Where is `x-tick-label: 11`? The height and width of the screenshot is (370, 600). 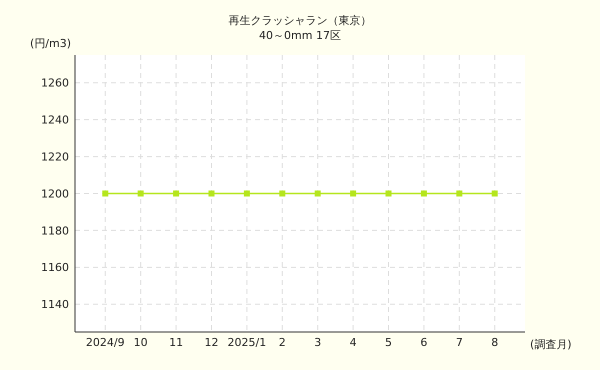
x-tick-label: 11 is located at coordinates (176, 342).